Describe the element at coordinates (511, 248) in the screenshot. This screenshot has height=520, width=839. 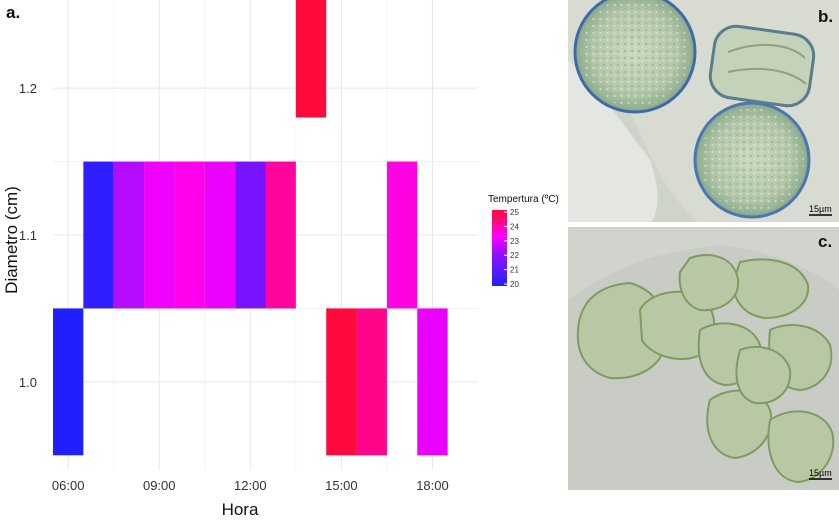
I see `legend-ticks: 20 21 22 23 24 25` at that location.